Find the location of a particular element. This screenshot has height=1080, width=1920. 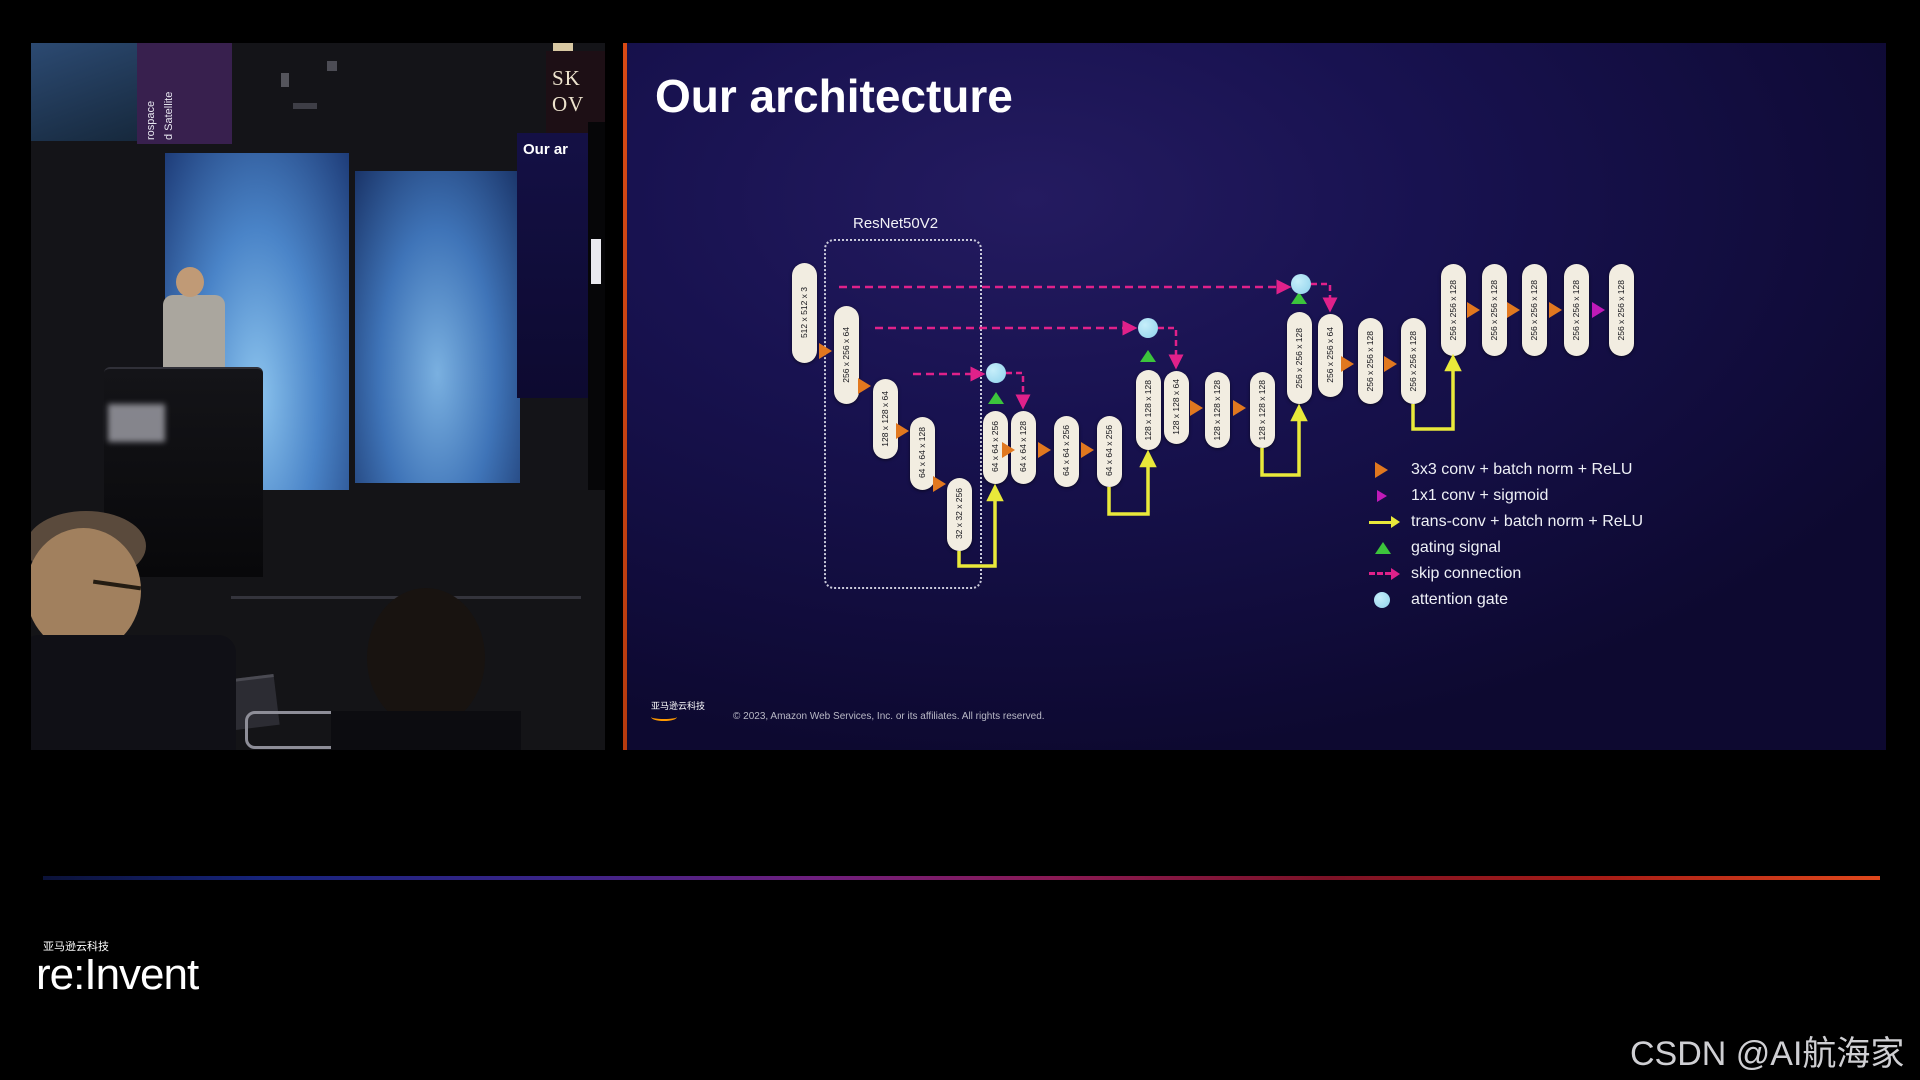

skip-connection-dash-icon is located at coordinates (1386, 574).